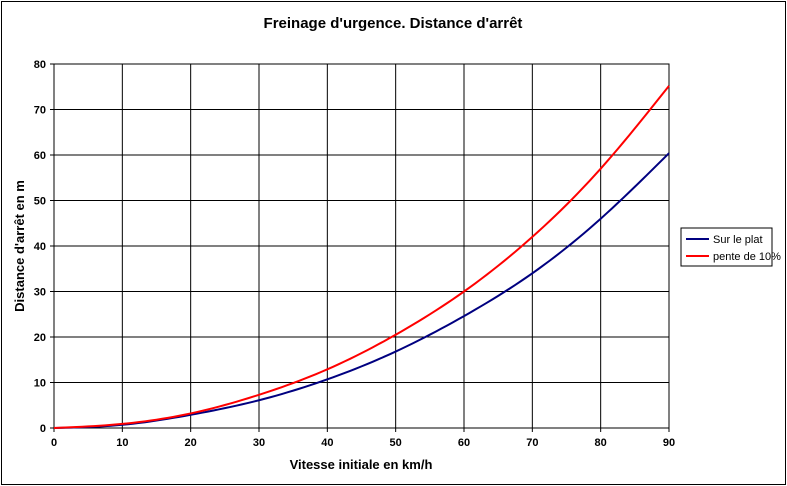 Image resolution: width=787 pixels, height=486 pixels. I want to click on x-tick-label: 60, so click(464, 443).